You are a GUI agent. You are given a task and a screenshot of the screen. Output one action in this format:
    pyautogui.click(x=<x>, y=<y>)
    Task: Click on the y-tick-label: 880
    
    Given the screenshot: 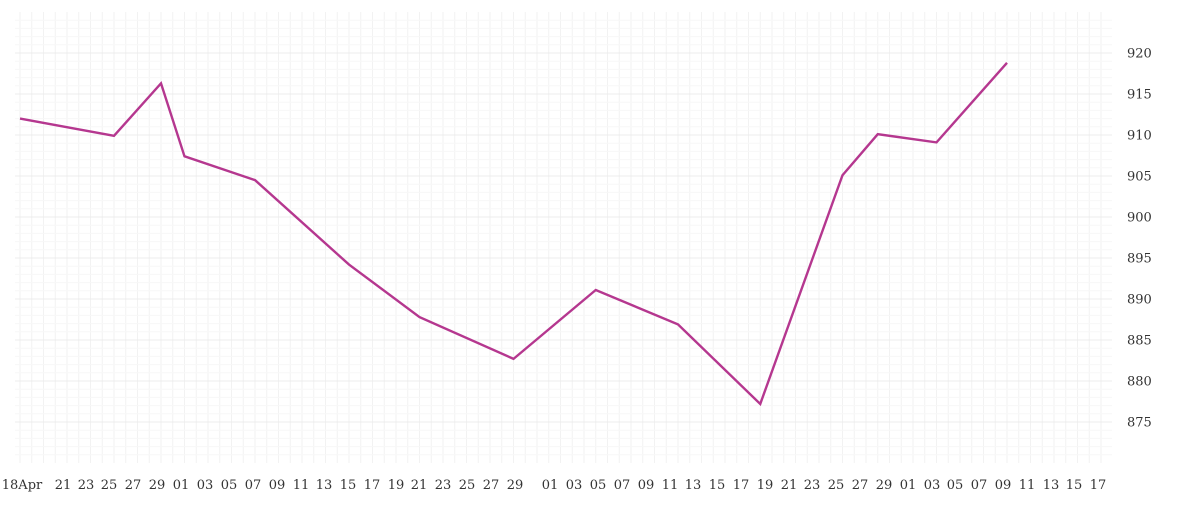 What is the action you would take?
    pyautogui.click(x=1139, y=382)
    